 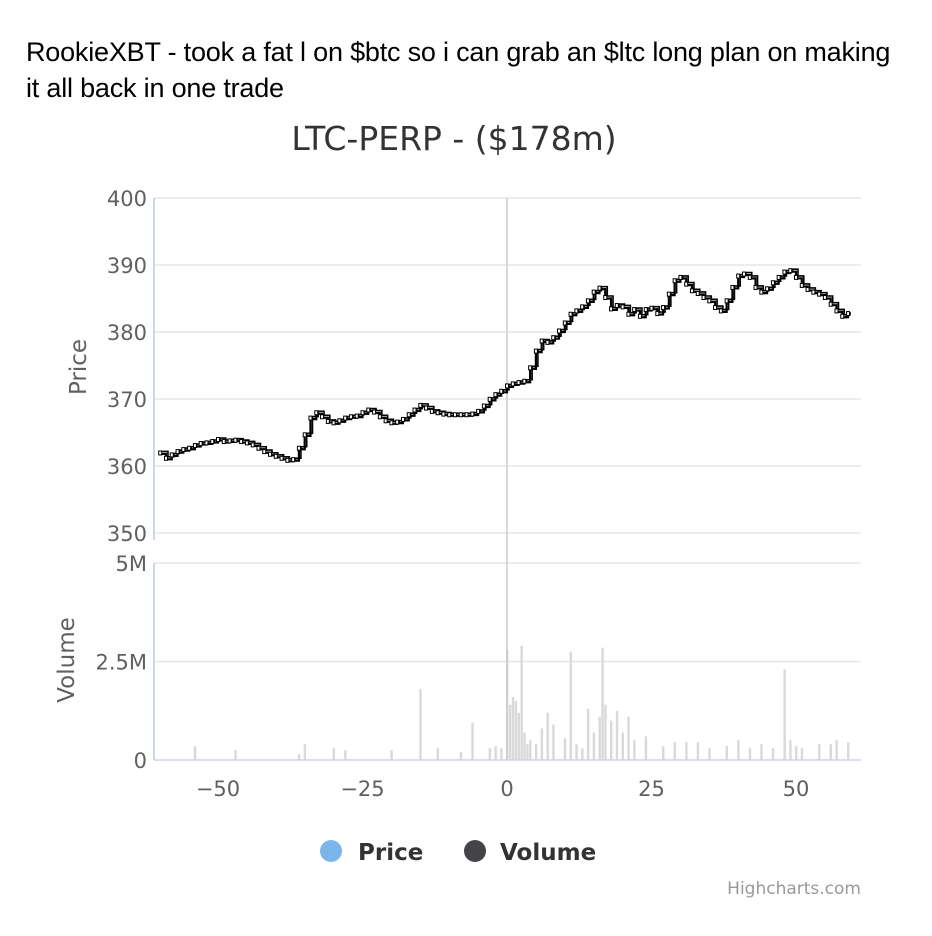 What do you see at coordinates (140, 761) in the screenshot?
I see `volume-tick-label: 0` at bounding box center [140, 761].